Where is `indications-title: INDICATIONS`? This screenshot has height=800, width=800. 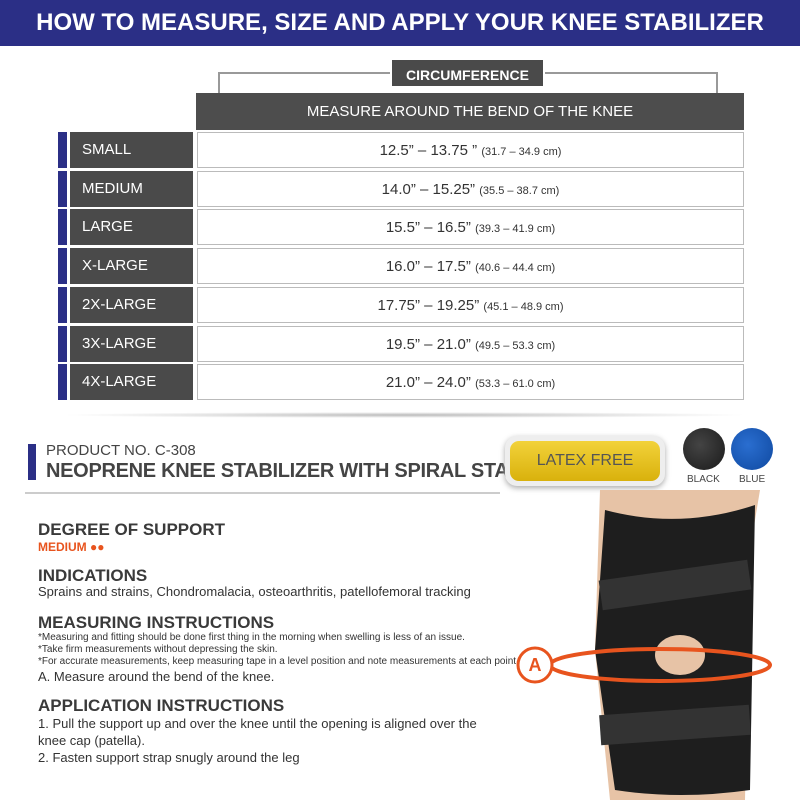
indications-title: INDICATIONS is located at coordinates (93, 575).